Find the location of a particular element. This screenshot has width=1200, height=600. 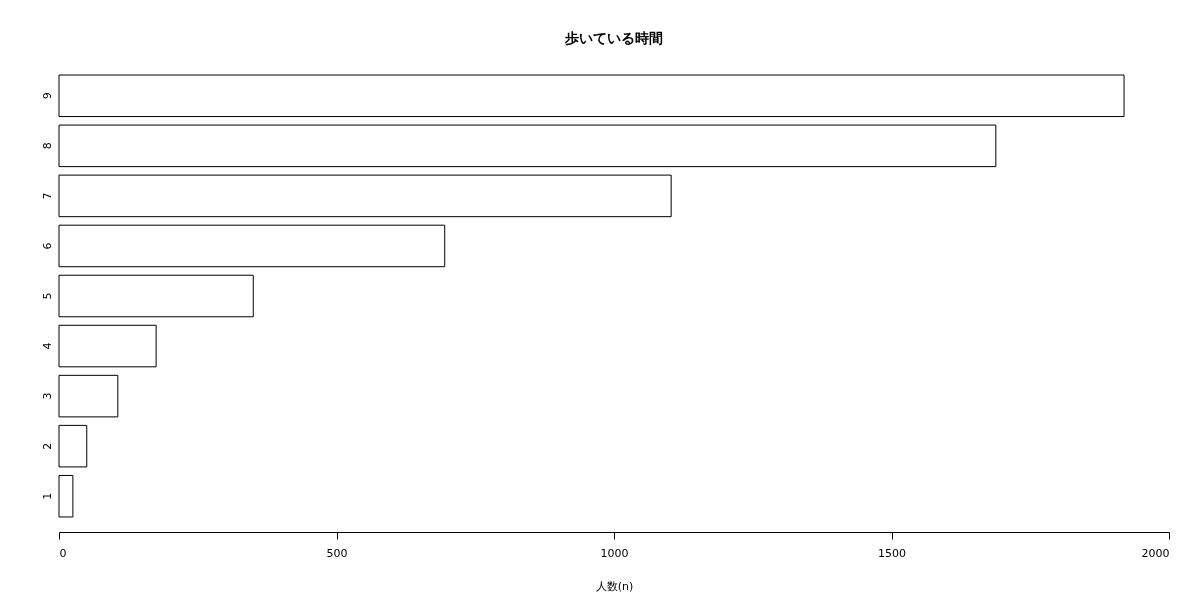

y-tick-label: 6 is located at coordinates (47, 246).